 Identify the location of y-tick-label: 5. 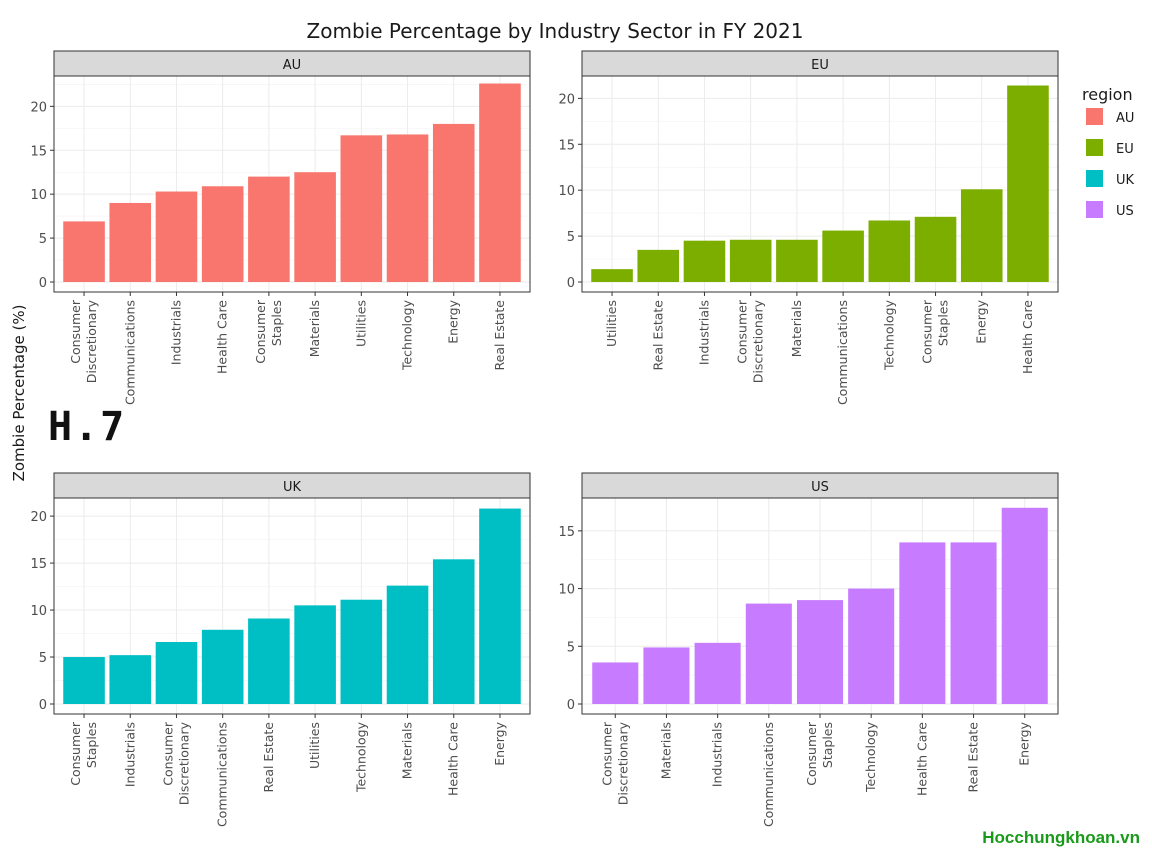
(571, 237).